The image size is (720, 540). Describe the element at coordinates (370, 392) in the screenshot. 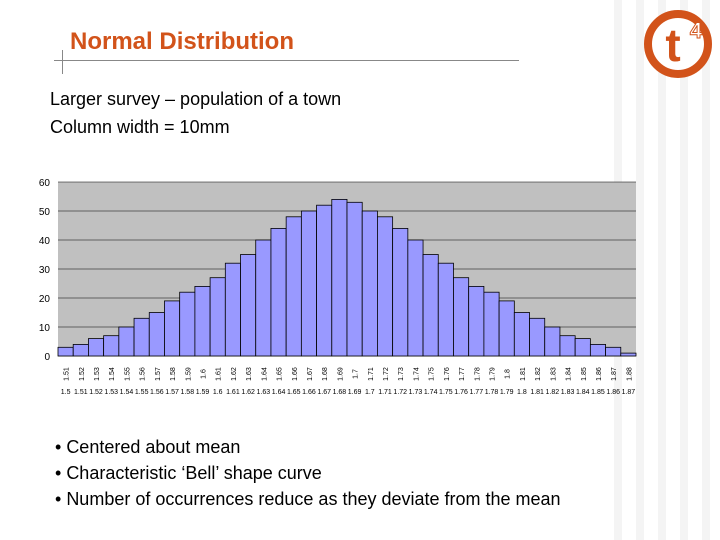

I see `x-tick-label-lower: 1.7` at that location.